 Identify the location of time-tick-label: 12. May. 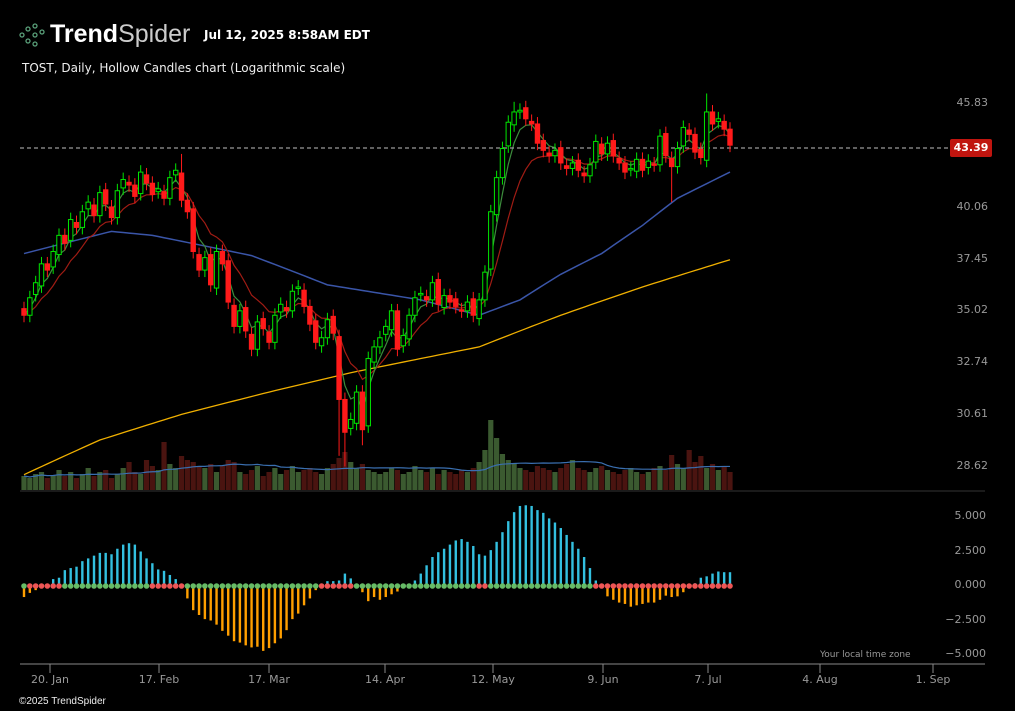
(493, 679).